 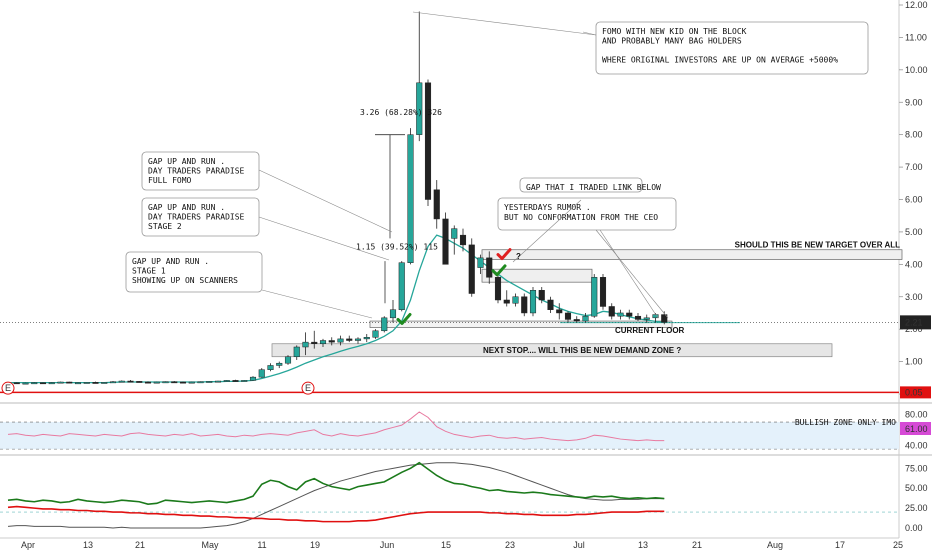 I want to click on gap-stage2-note-line: DAY TRADERS PARADISE, so click(x=196, y=217).